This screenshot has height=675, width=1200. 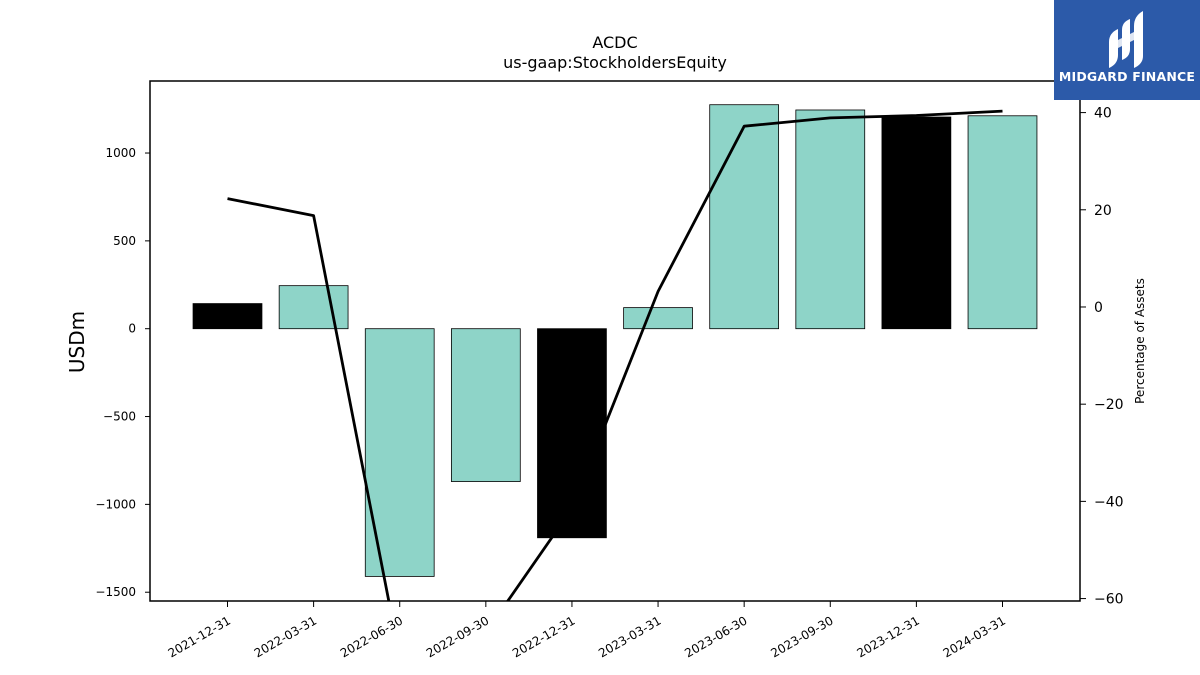 What do you see at coordinates (715, 636) in the screenshot?
I see `x-tick-label: 2023-06-30` at bounding box center [715, 636].